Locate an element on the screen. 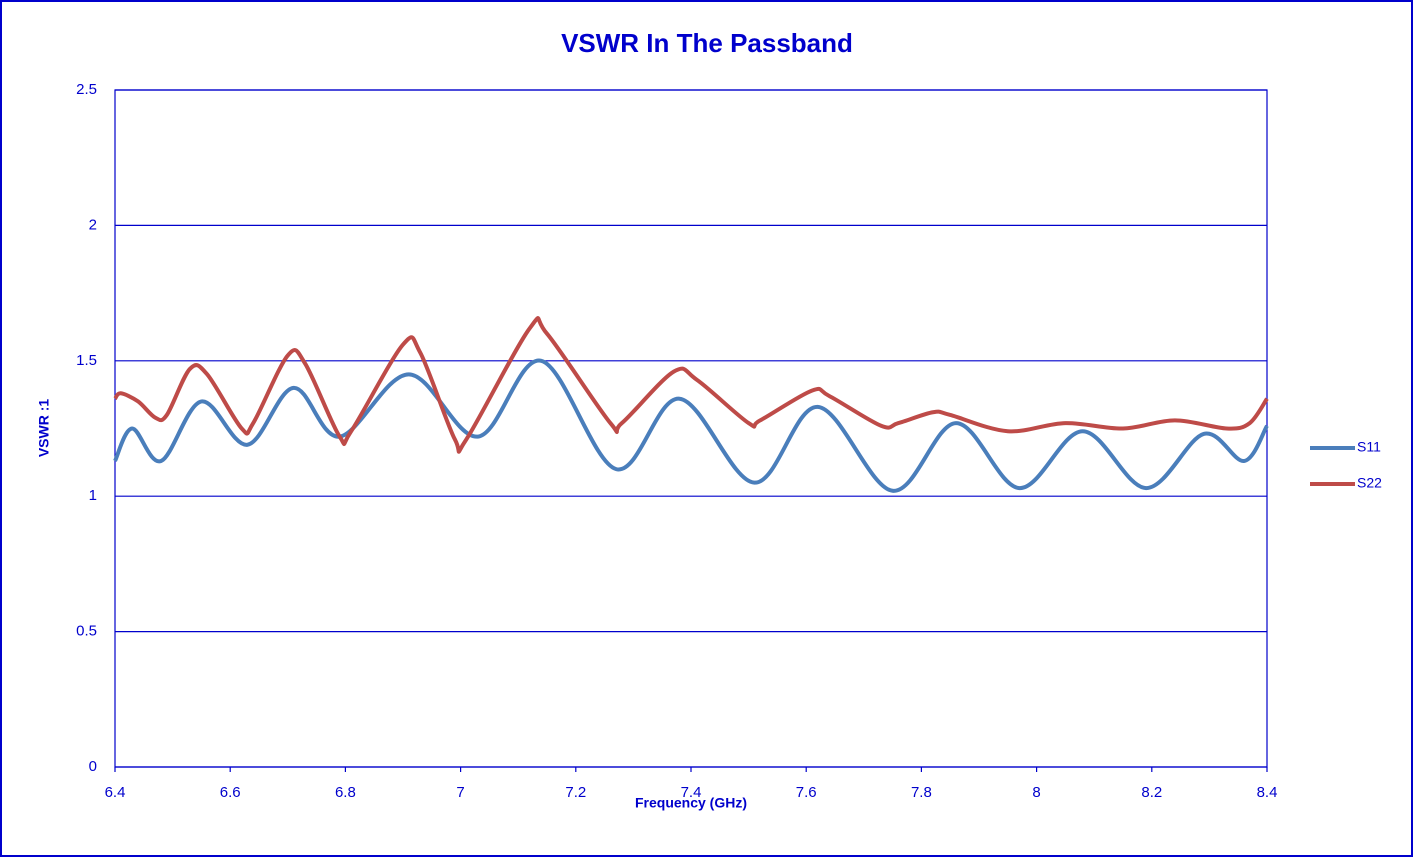 Image resolution: width=1413 pixels, height=857 pixels. x-tick-label: 6.4 is located at coordinates (115, 792).